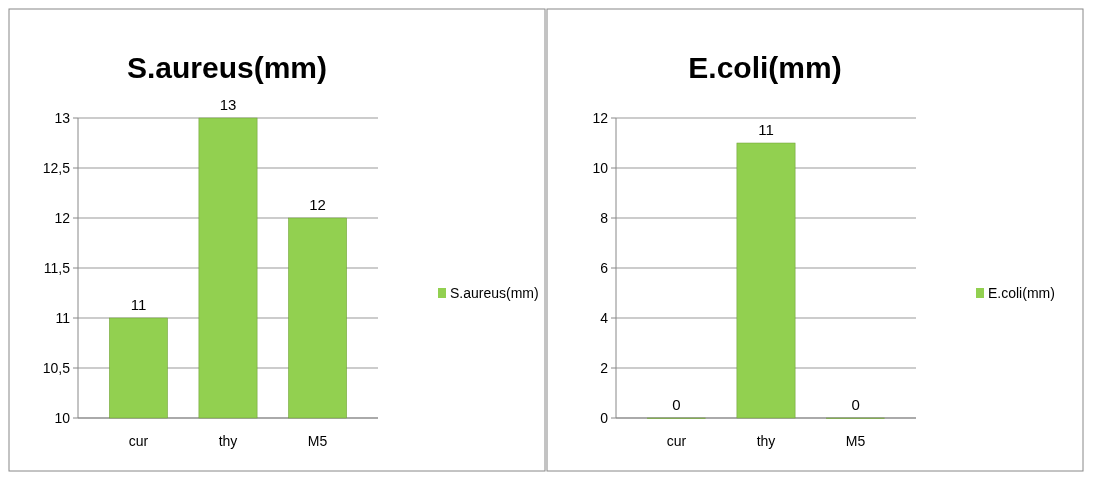 This screenshot has height=482, width=1094. What do you see at coordinates (63, 317) in the screenshot?
I see `y-tick-label: 11` at bounding box center [63, 317].